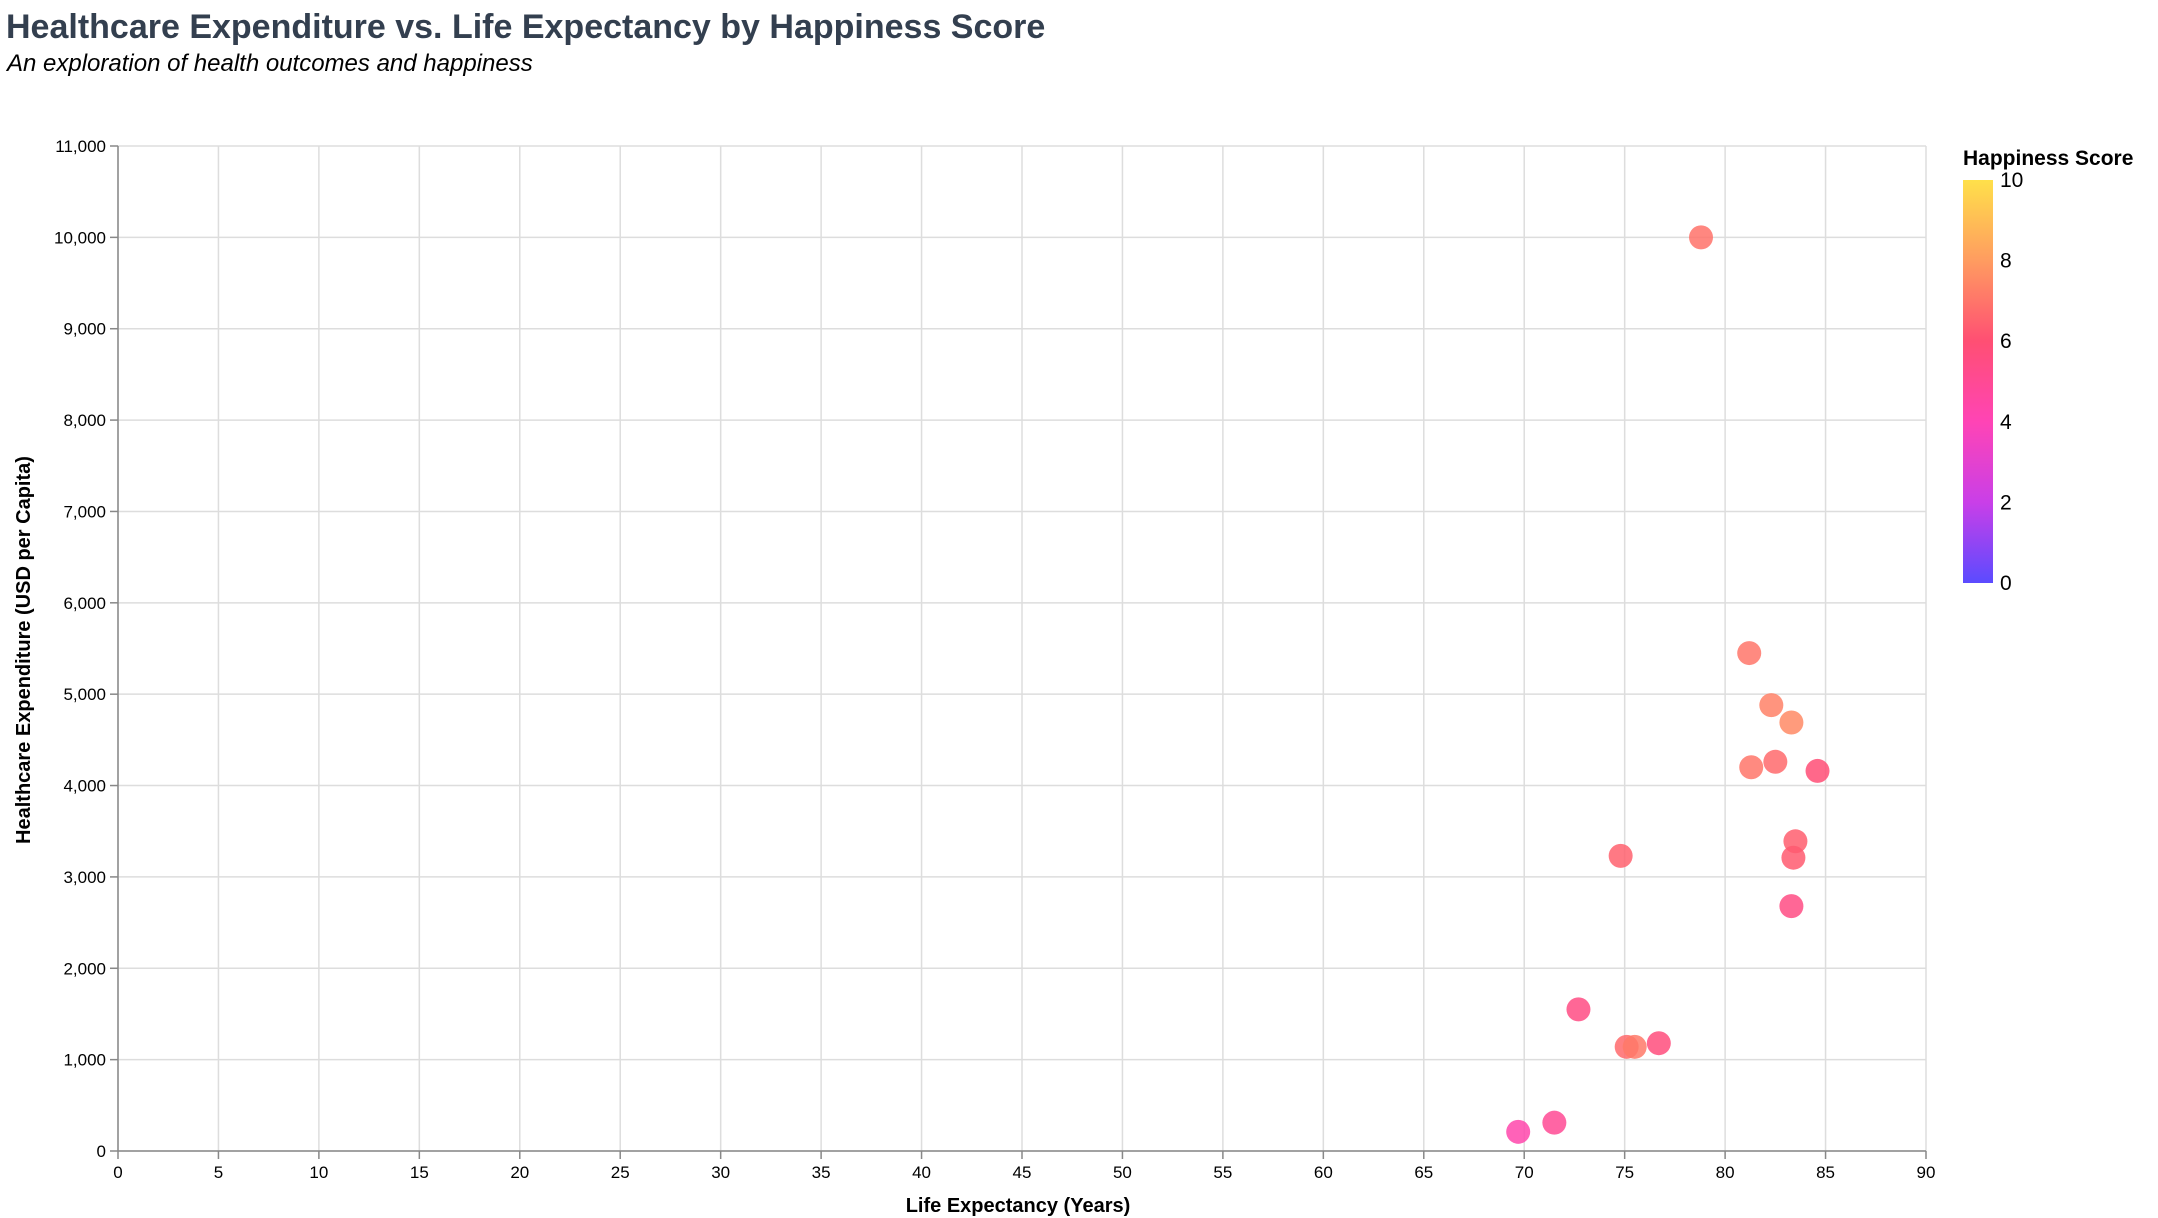  Describe the element at coordinates (519, 1172) in the screenshot. I see `x-tick-label: 20` at that location.